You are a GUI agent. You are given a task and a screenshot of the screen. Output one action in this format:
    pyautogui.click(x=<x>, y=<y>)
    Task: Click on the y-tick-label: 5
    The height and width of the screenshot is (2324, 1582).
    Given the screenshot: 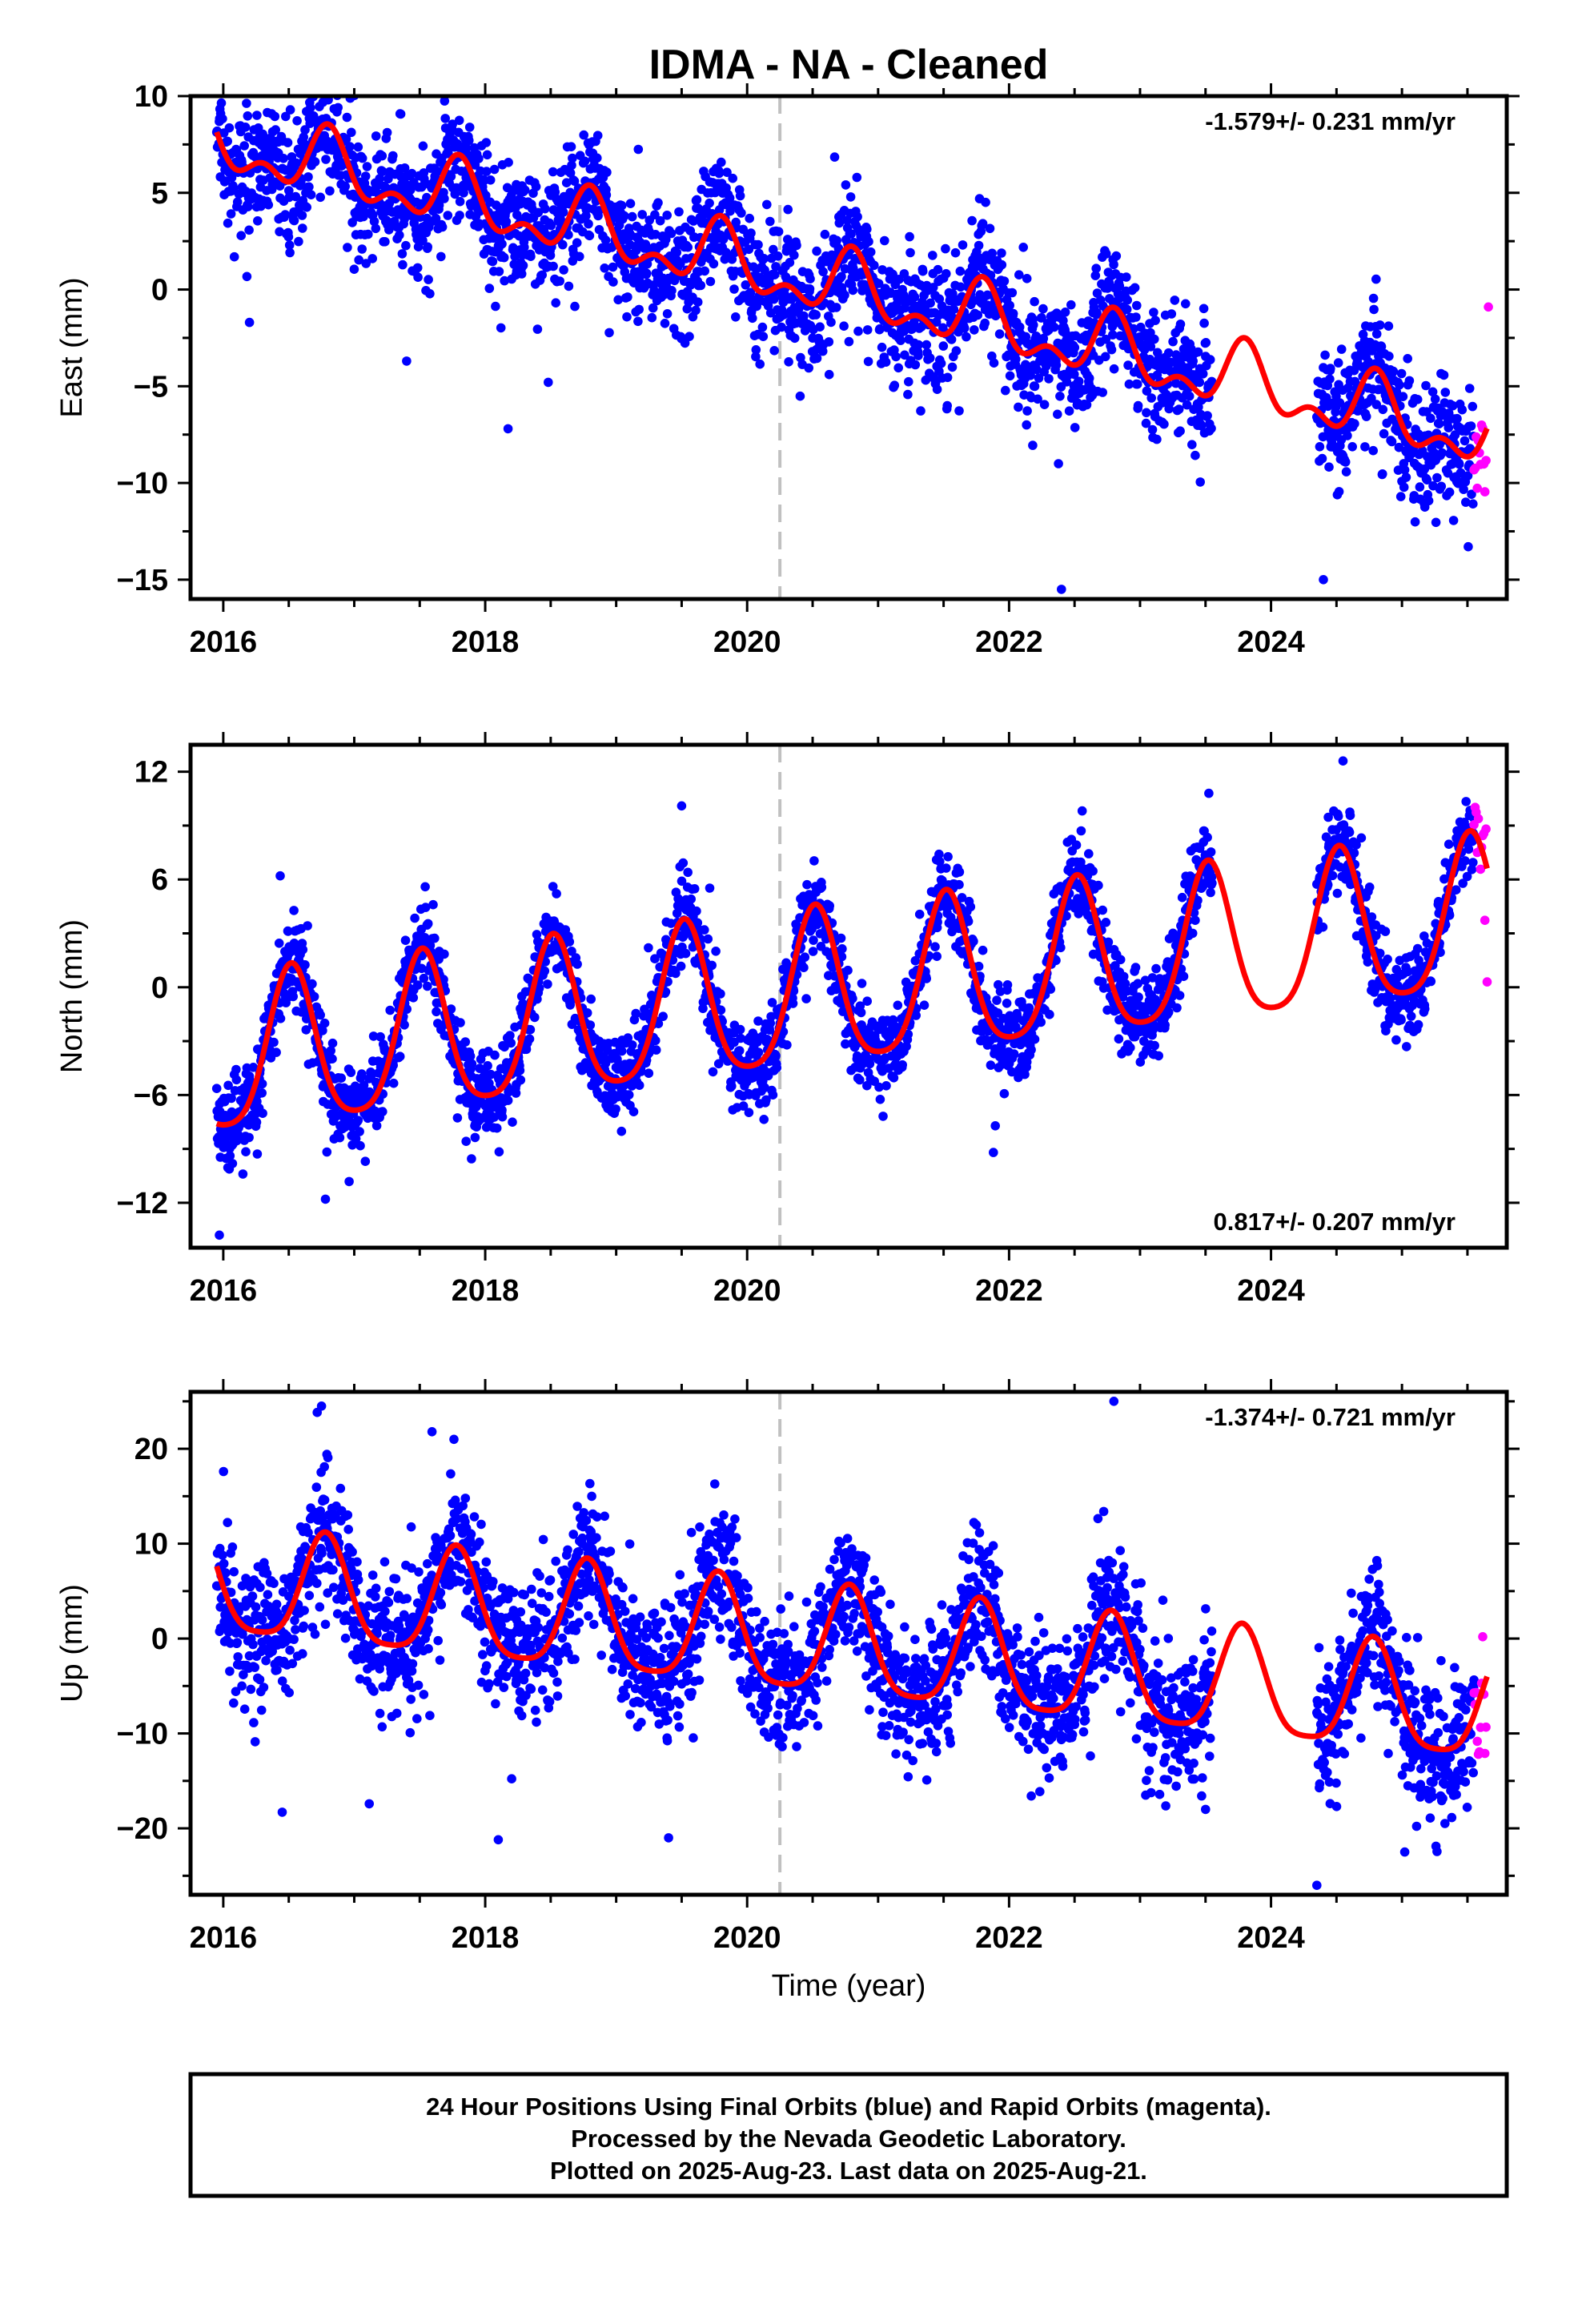 What is the action you would take?
    pyautogui.click(x=159, y=194)
    